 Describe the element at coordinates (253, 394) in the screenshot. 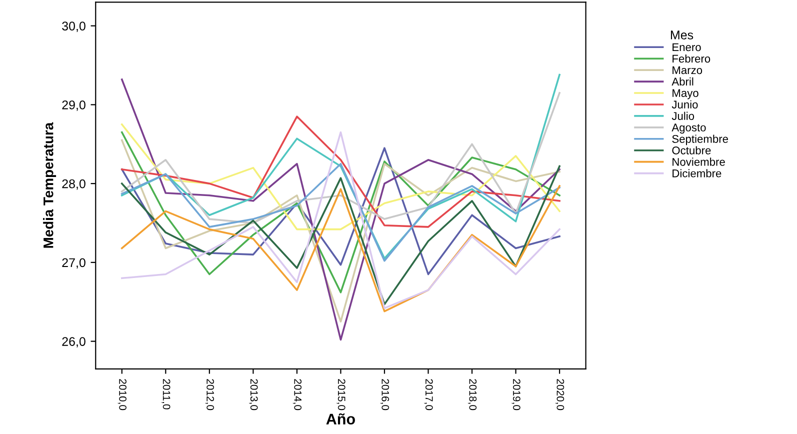

I see `x-tick-label: 2013,0` at that location.